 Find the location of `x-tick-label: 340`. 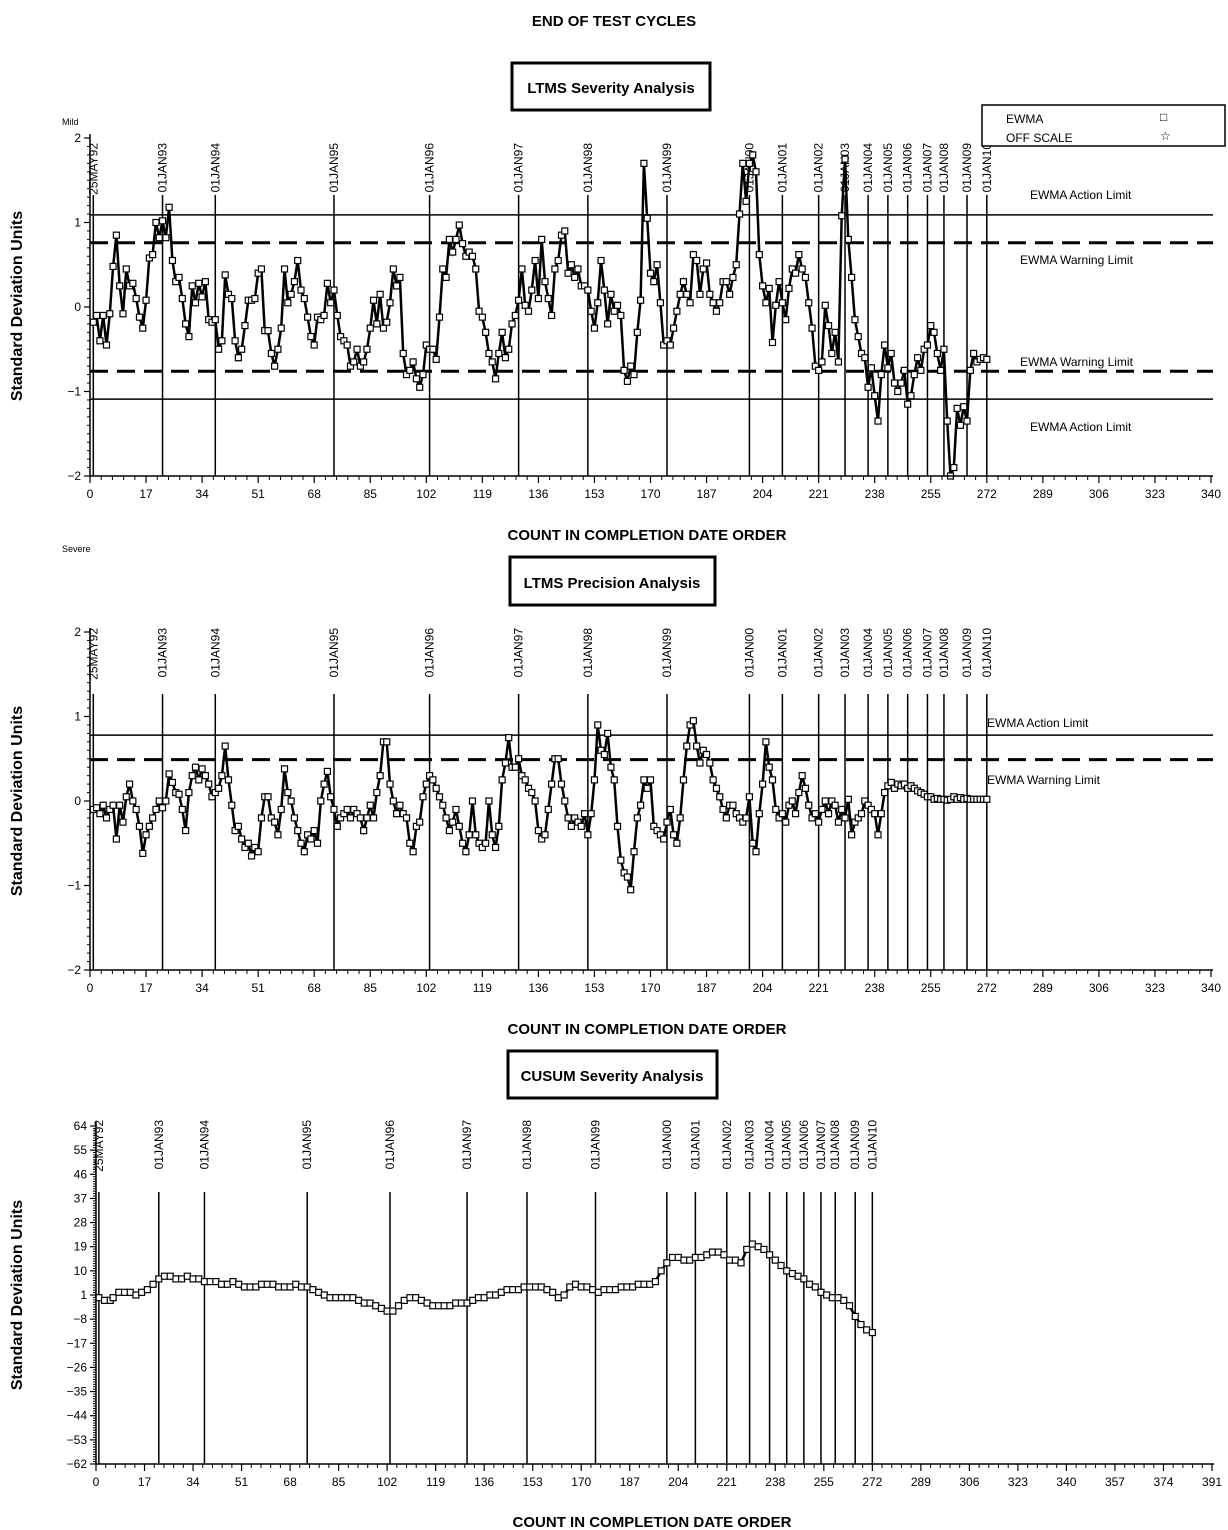

x-tick-label: 340 is located at coordinates (1066, 1482).